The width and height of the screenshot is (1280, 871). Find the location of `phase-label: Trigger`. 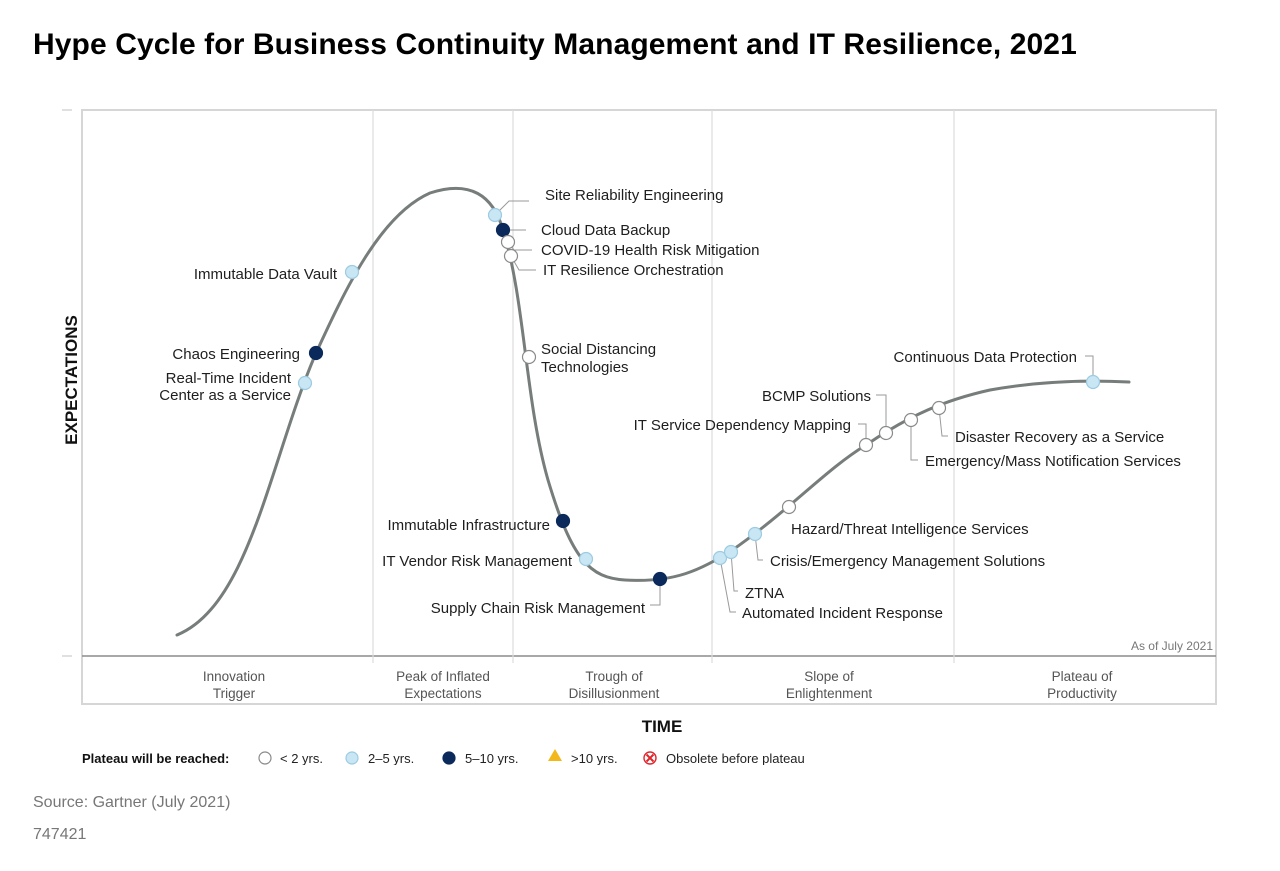

phase-label: Trigger is located at coordinates (234, 693).